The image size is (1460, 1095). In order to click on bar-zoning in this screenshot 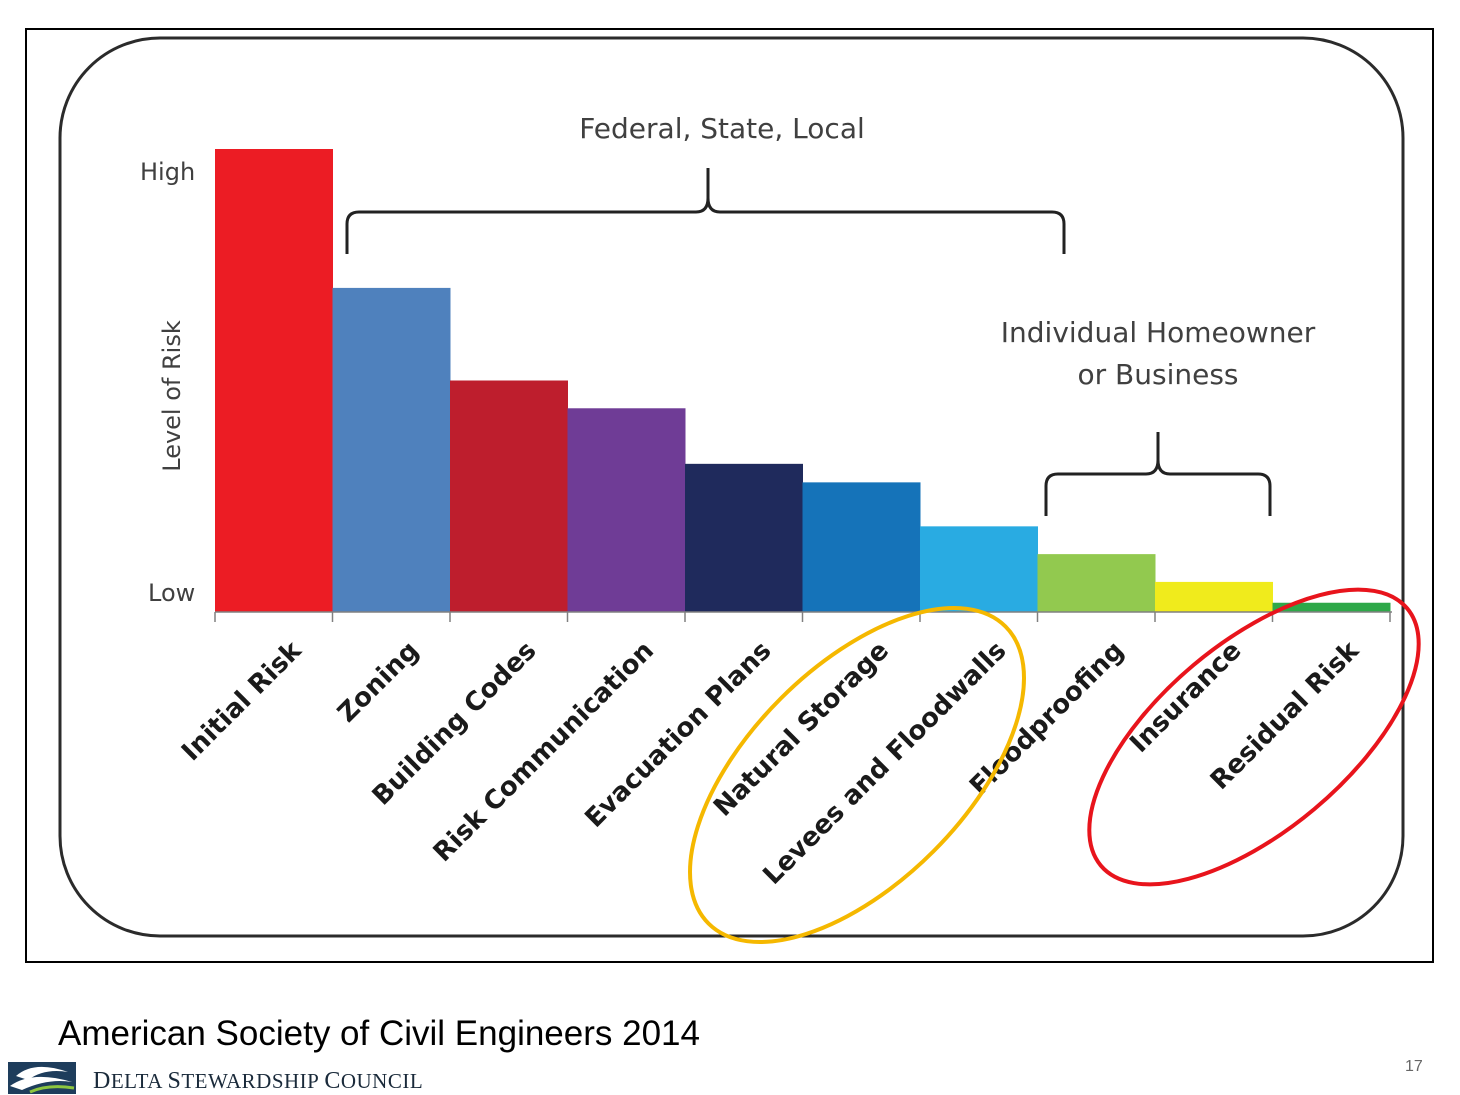, I will do `click(391, 449)`.